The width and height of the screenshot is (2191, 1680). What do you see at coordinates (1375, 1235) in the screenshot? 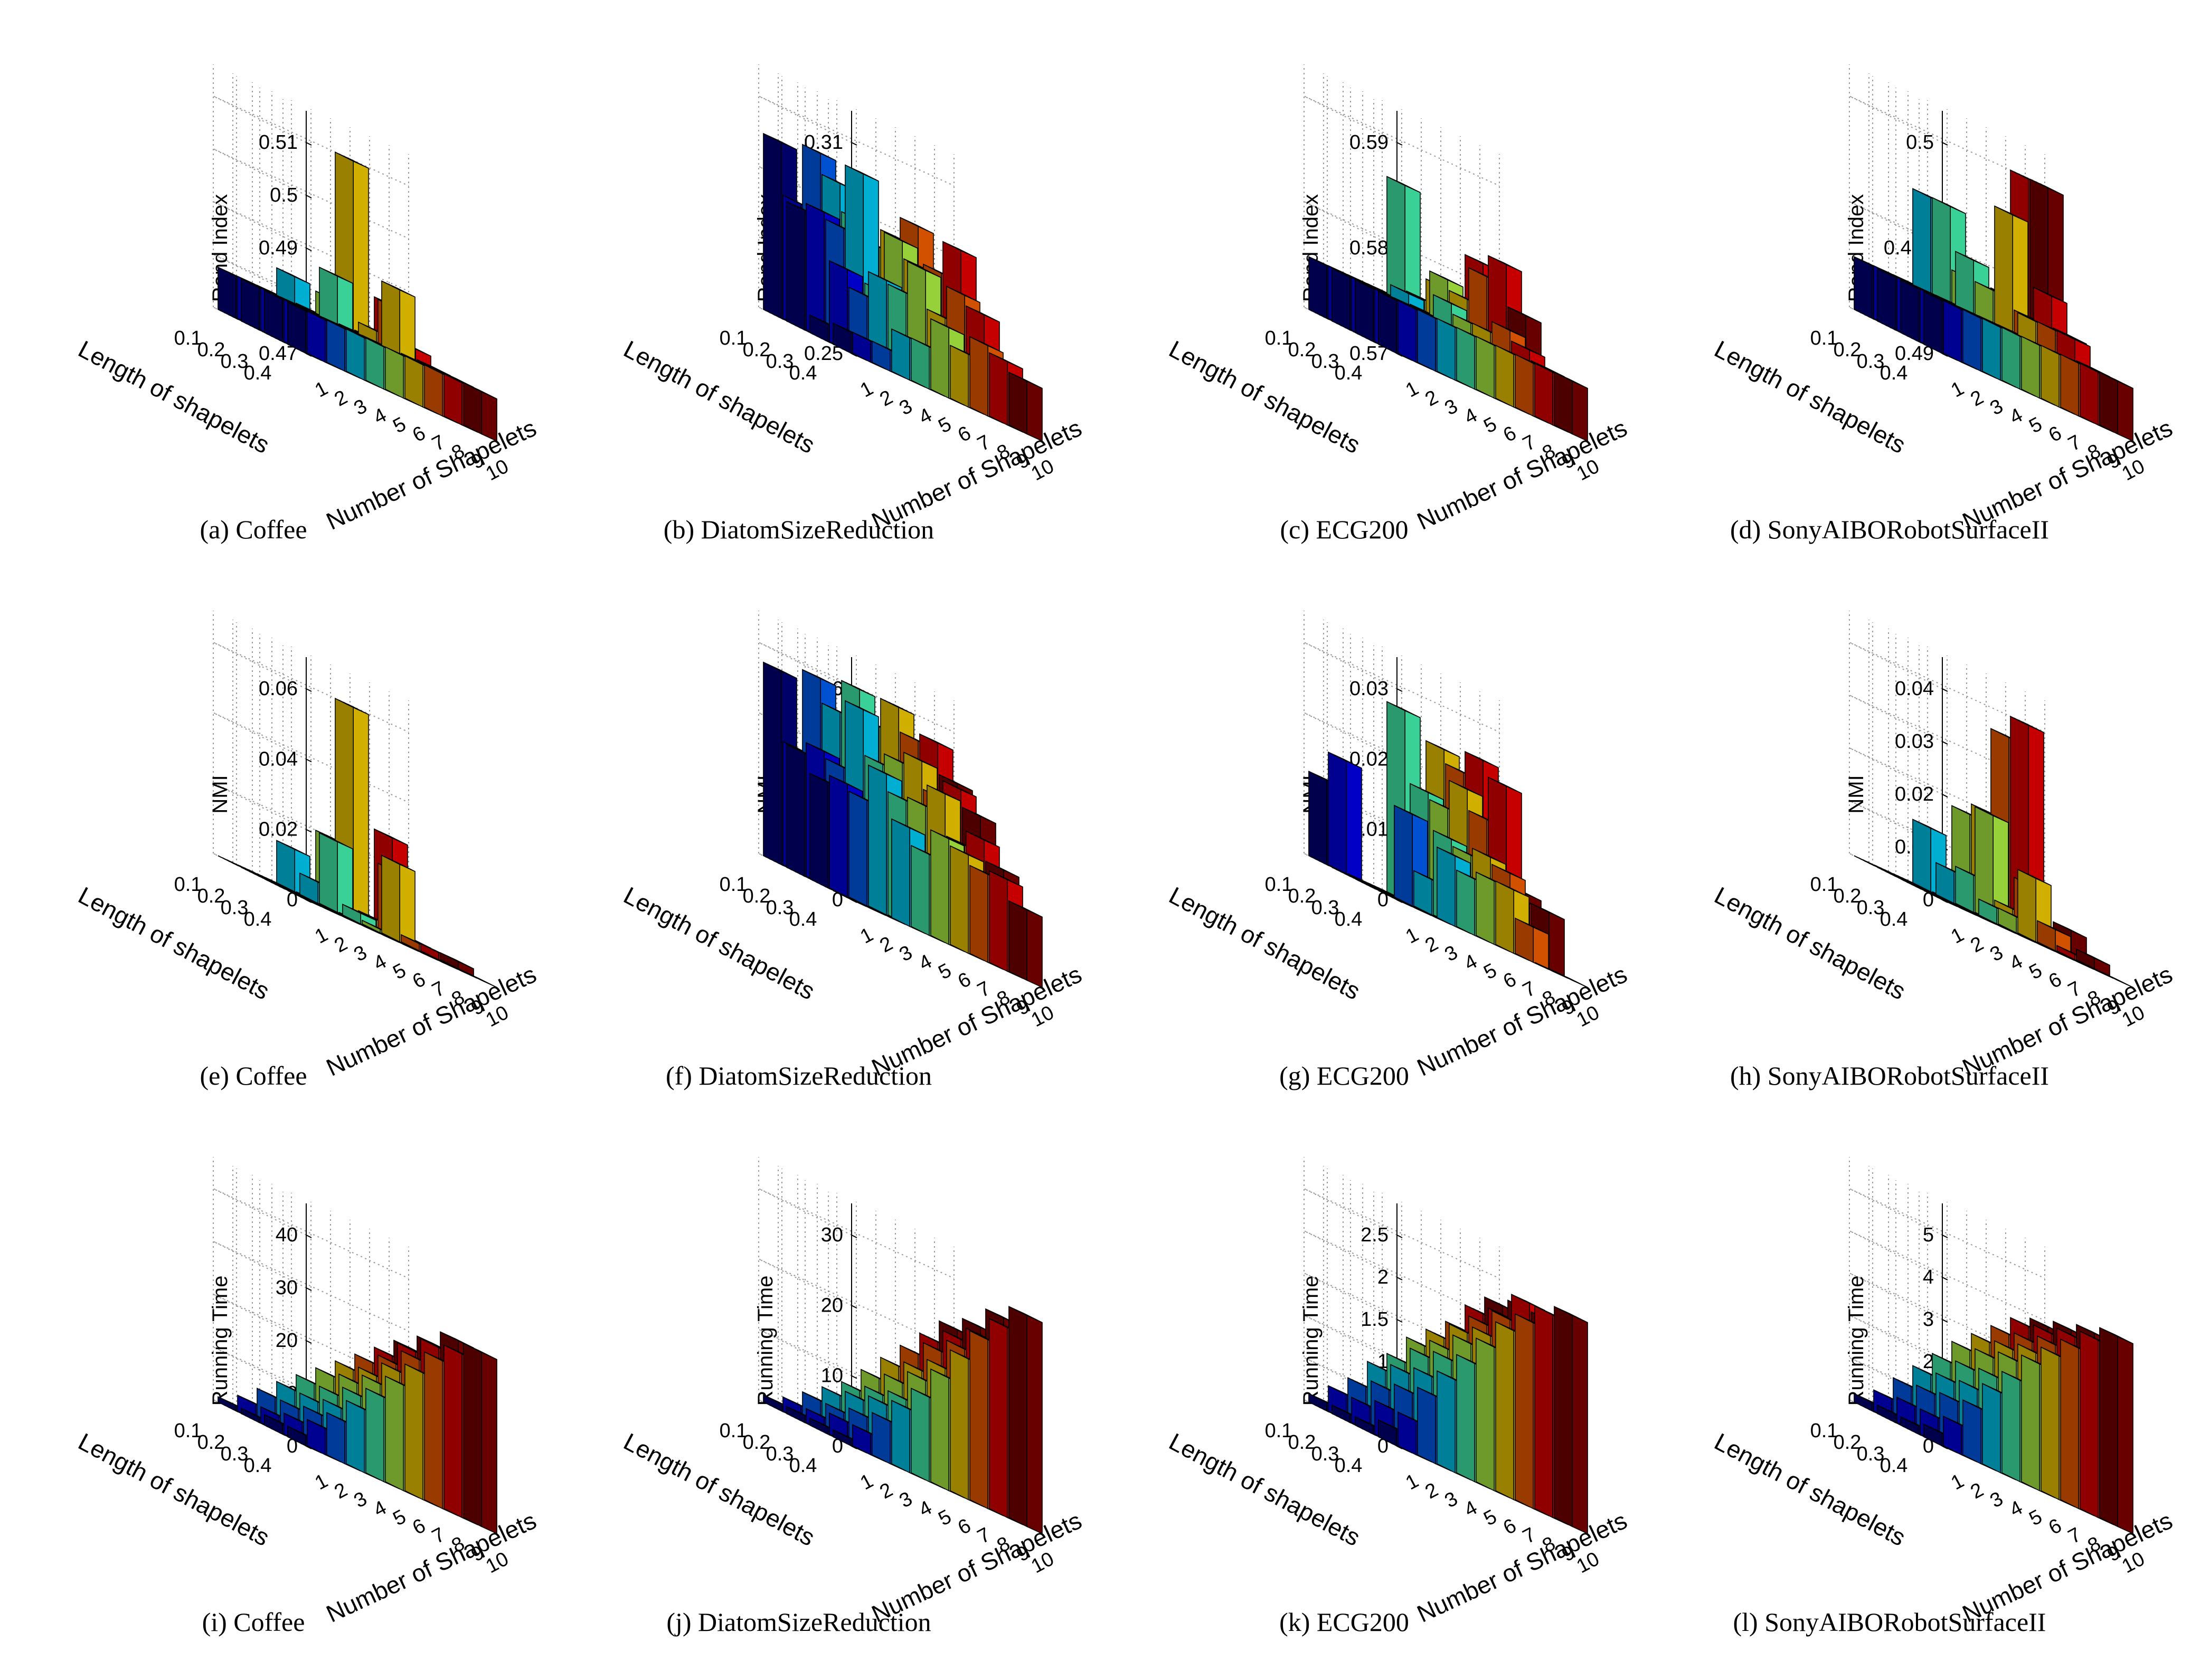
I see `z-tick-label: 2.5` at bounding box center [1375, 1235].